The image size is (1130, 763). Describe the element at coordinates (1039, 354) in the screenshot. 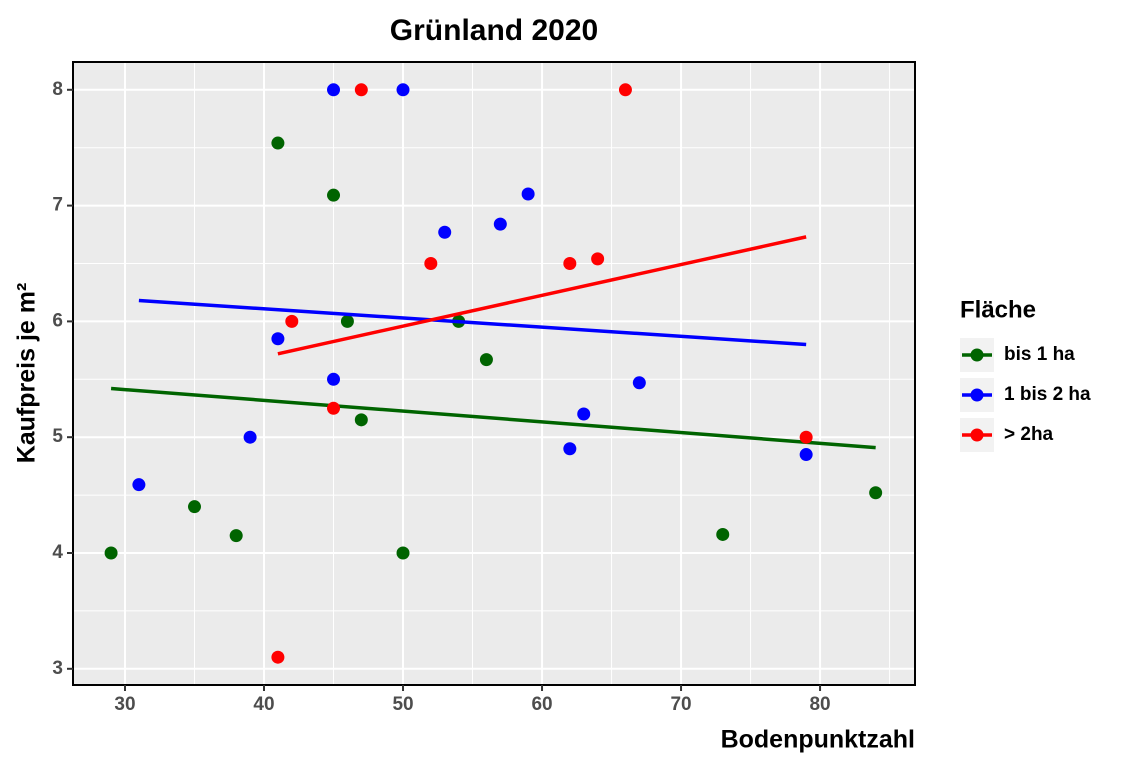

I see `legend-label: bis 1 ha` at that location.